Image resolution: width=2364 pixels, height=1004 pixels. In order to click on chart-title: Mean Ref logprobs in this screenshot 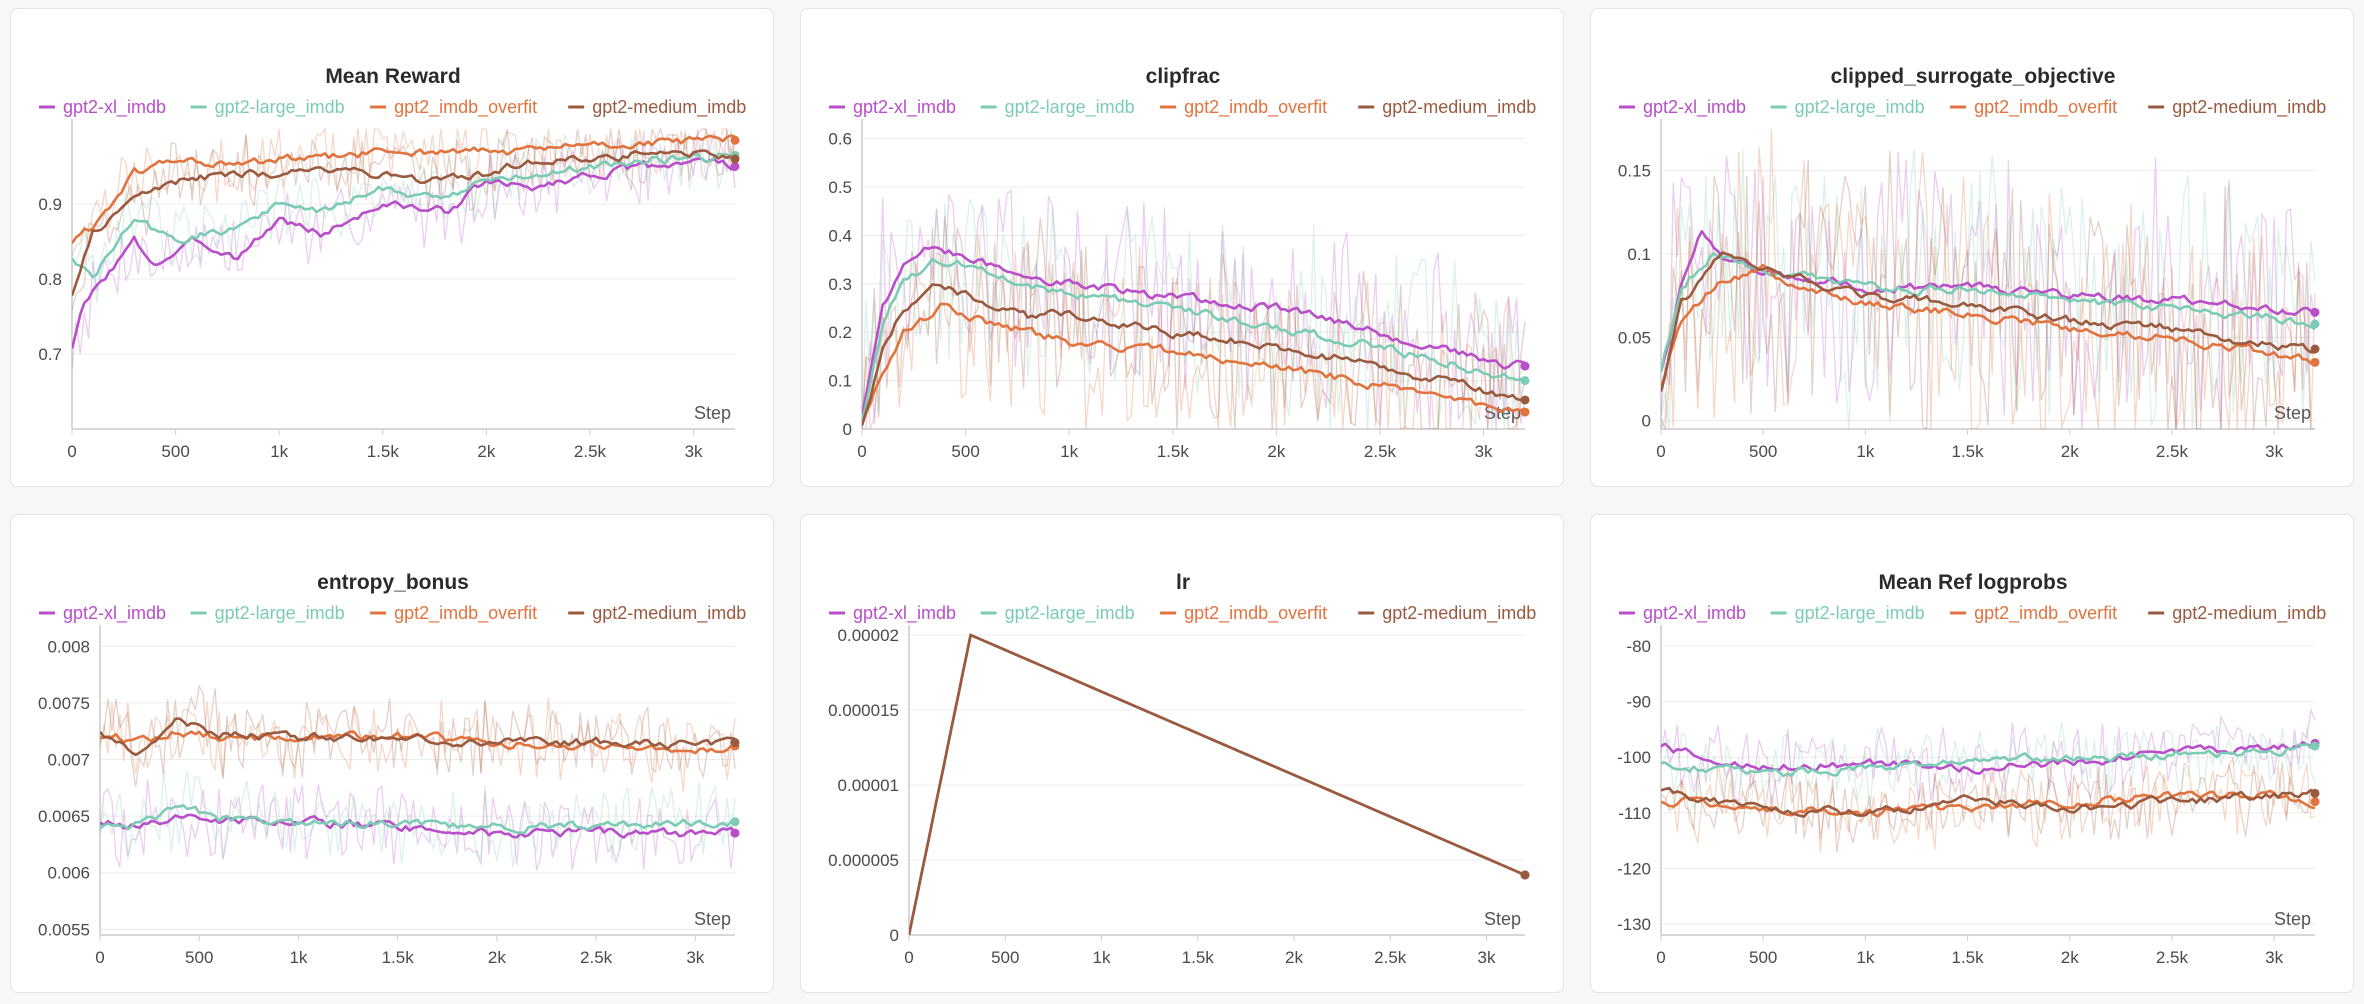, I will do `click(1972, 582)`.